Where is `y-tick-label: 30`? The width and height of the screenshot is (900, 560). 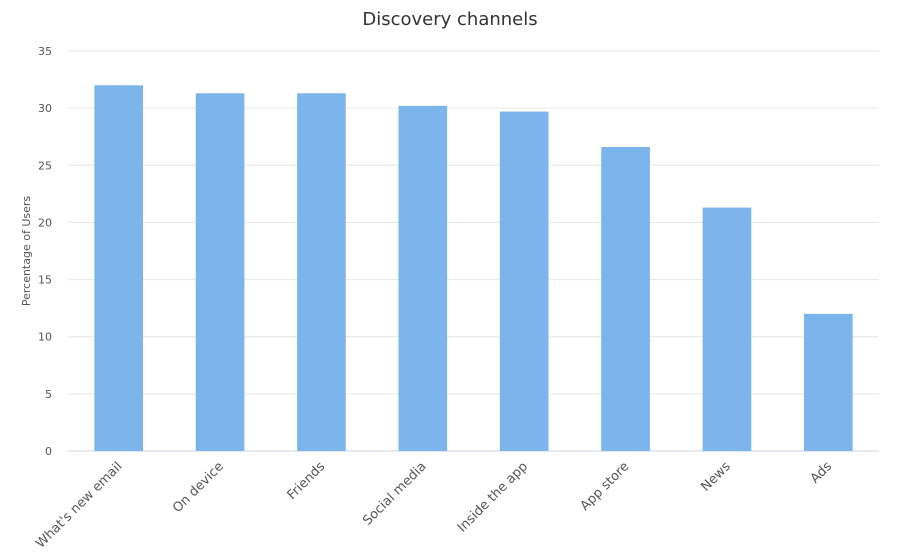 y-tick-label: 30 is located at coordinates (45, 108).